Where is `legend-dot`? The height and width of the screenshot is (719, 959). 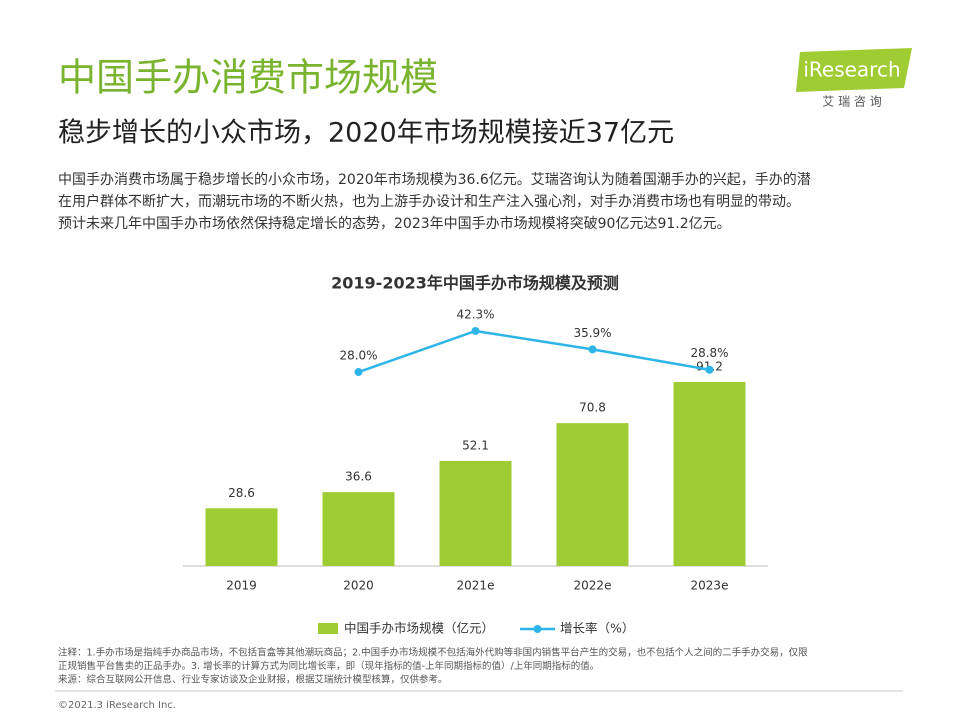 legend-dot is located at coordinates (537, 629).